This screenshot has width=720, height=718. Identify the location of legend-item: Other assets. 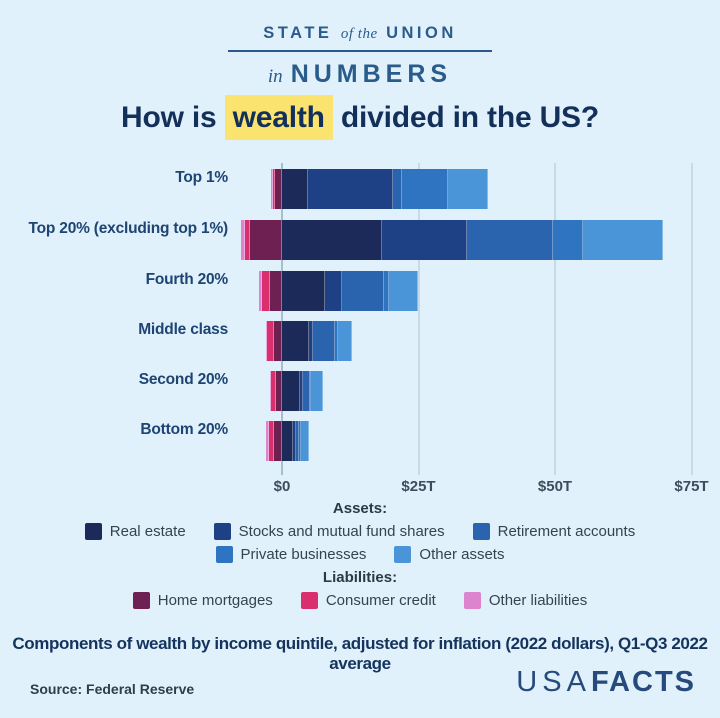
(449, 554).